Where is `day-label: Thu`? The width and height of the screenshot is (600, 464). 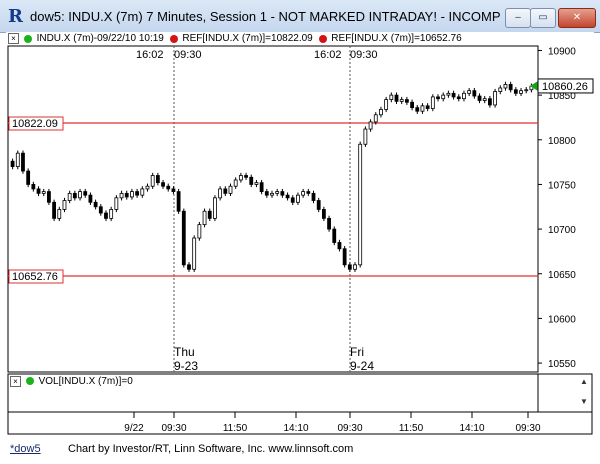 day-label: Thu is located at coordinates (184, 352).